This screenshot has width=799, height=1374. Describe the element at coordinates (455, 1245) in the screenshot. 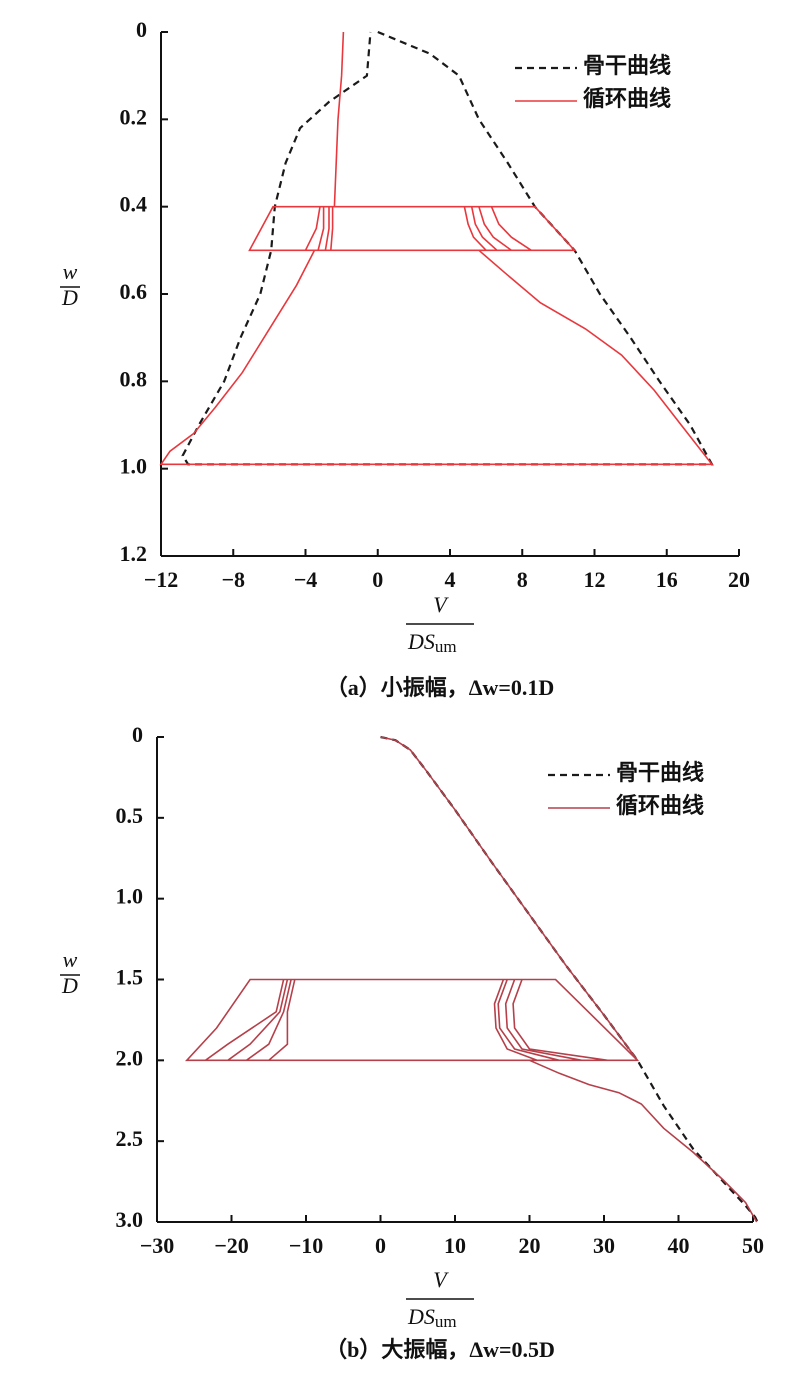

I see `x-tick-label: 10` at that location.